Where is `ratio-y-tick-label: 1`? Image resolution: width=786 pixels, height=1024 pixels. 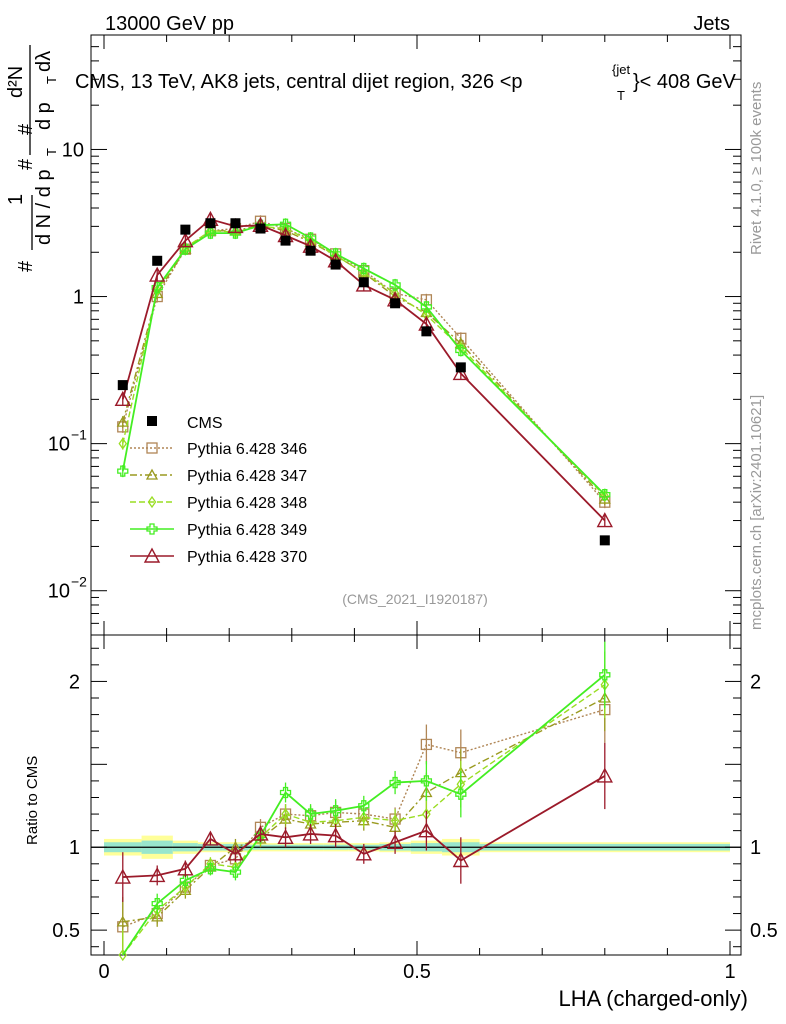
ratio-y-tick-label: 1 is located at coordinates (74, 848).